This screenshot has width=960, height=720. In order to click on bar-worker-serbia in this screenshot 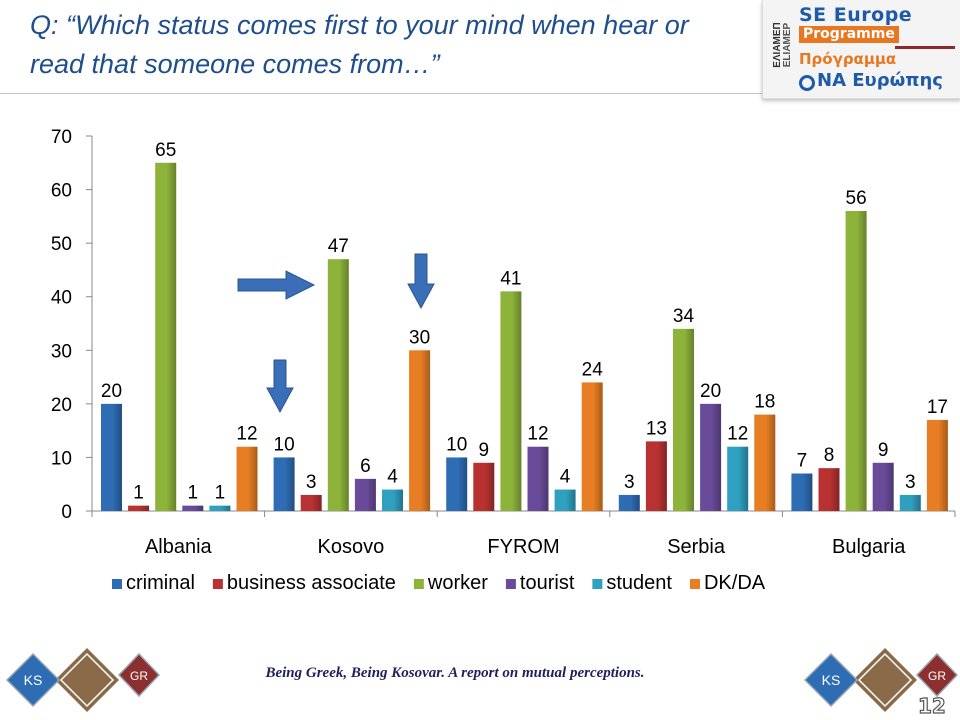, I will do `click(683, 419)`.